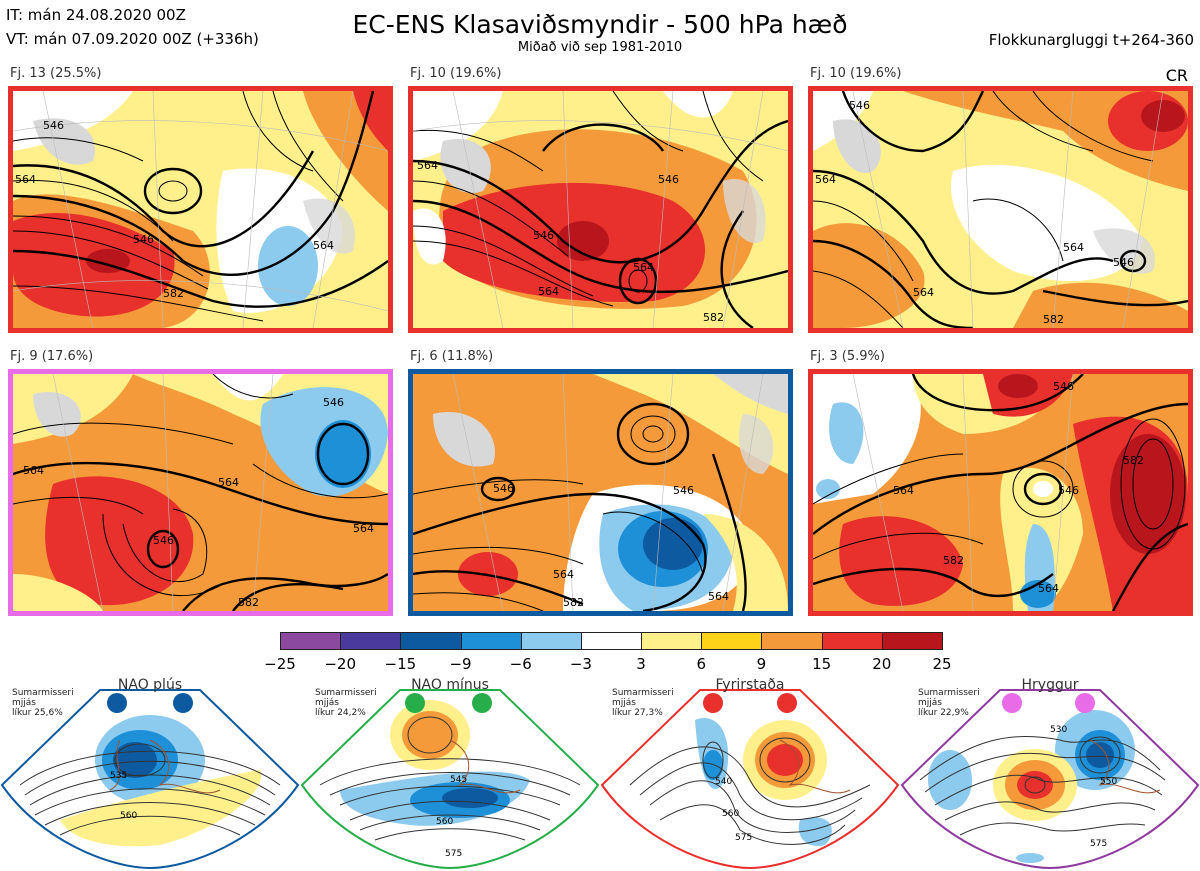 The image size is (1200, 871). Describe the element at coordinates (643, 703) in the screenshot. I see `regime-note: Sumarmisseri mjjás líkur 27,3%` at that location.